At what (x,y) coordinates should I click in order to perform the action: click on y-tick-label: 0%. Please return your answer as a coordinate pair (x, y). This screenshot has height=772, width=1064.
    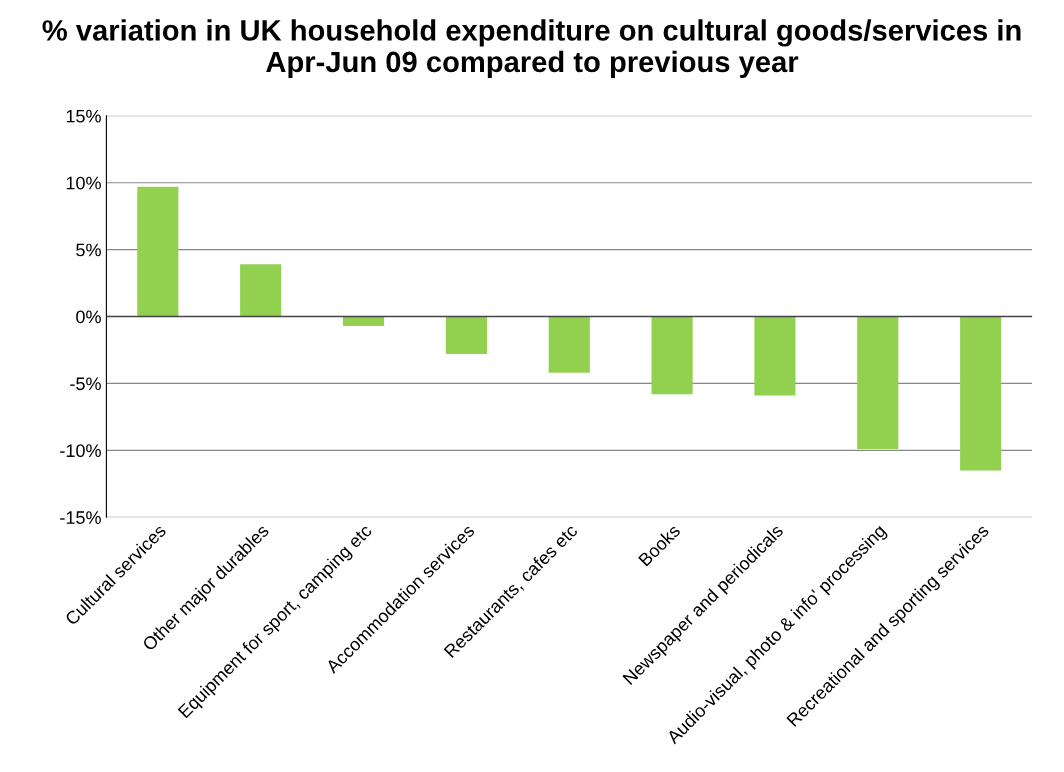
    Looking at the image, I should click on (88, 317).